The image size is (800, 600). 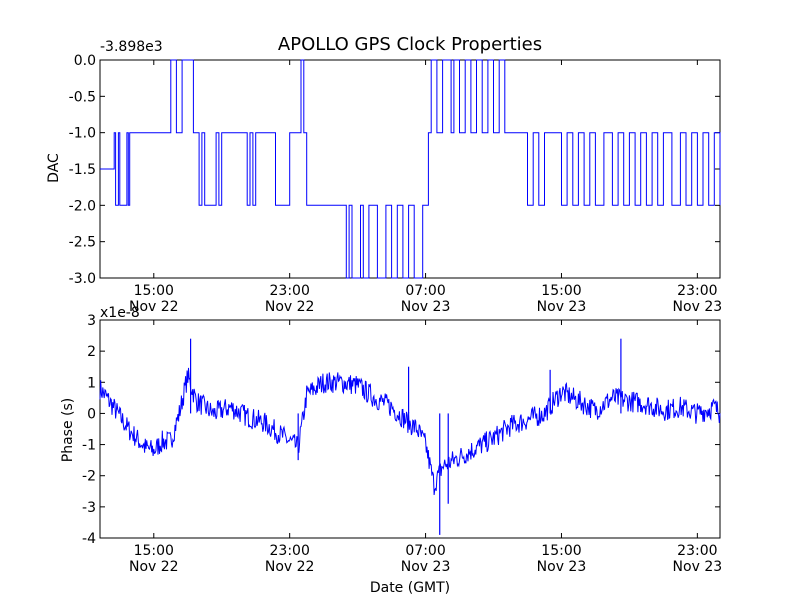 What do you see at coordinates (131, 47) in the screenshot?
I see `dac-offset-label: -3.898e3` at bounding box center [131, 47].